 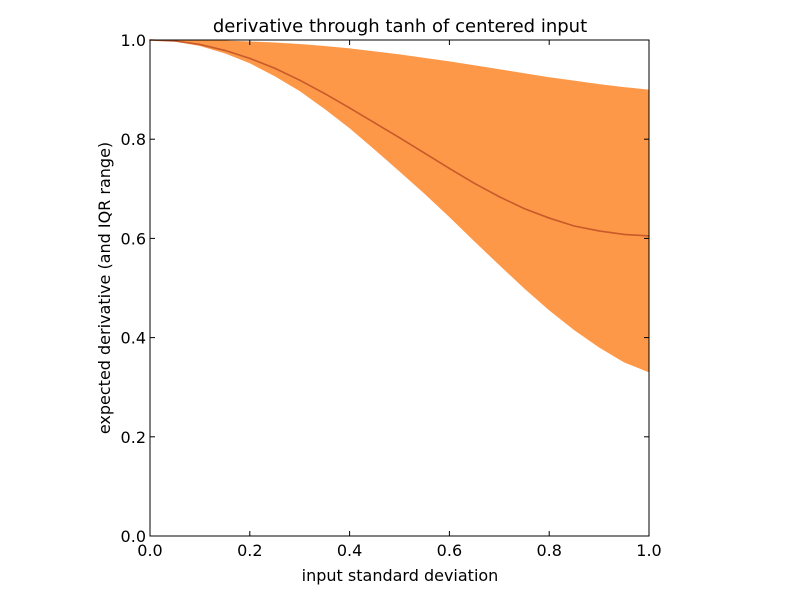 I want to click on x-tick-label: 0.2, so click(x=249, y=550).